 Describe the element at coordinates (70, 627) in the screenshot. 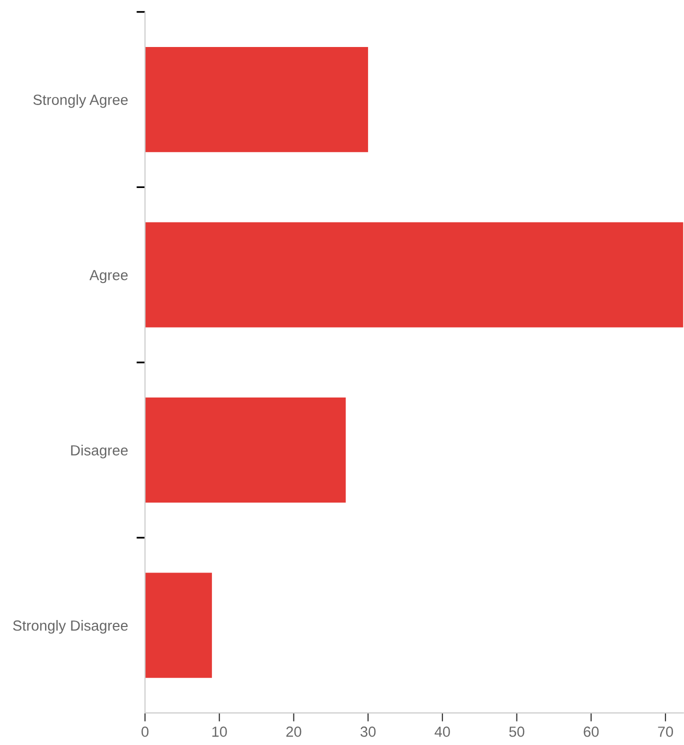

I see `y-tick-label: Strongly Disagree` at that location.